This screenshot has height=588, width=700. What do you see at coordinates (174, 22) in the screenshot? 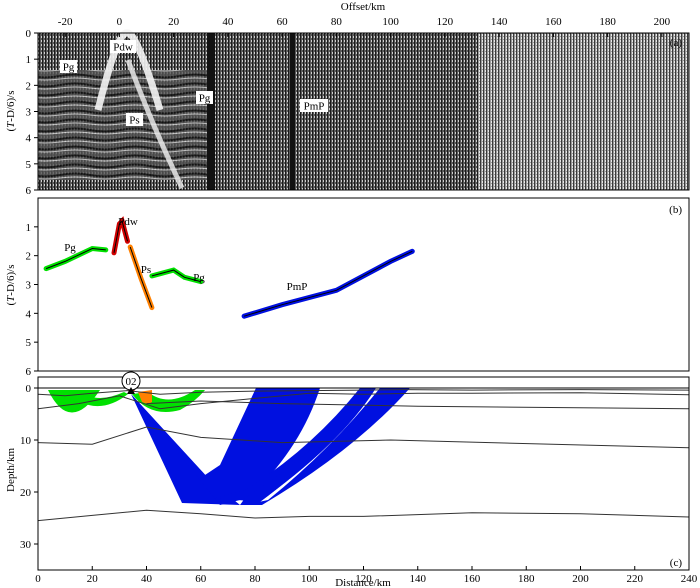
I see `a-x-tick-label: 20` at bounding box center [174, 22].